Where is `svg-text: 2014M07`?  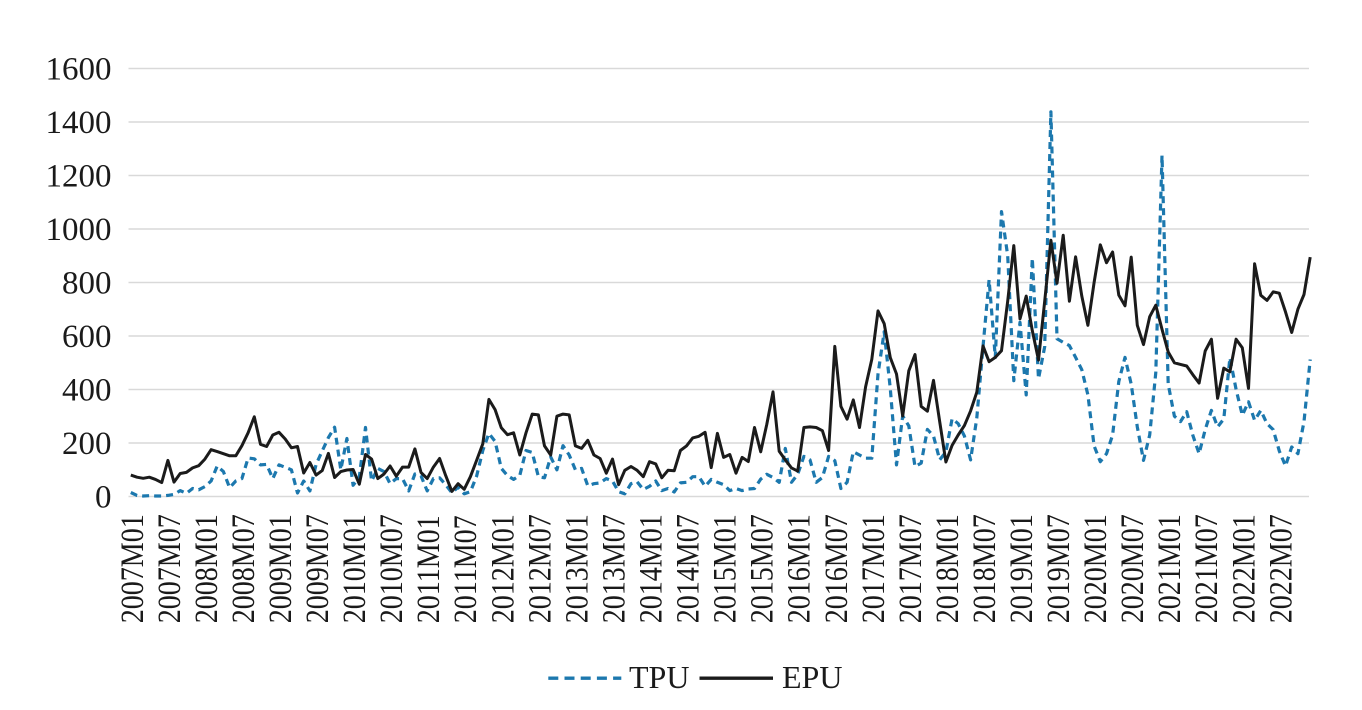 svg-text: 2014M07 is located at coordinates (687, 568).